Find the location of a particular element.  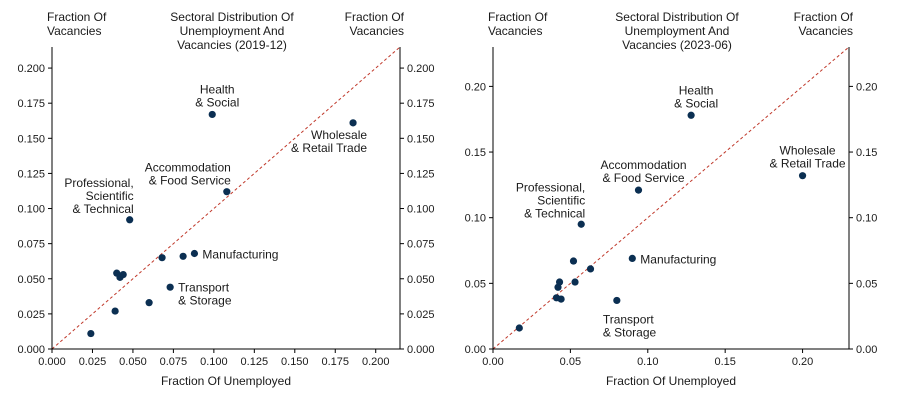

x-tick-label: 0.150 is located at coordinates (295, 362).